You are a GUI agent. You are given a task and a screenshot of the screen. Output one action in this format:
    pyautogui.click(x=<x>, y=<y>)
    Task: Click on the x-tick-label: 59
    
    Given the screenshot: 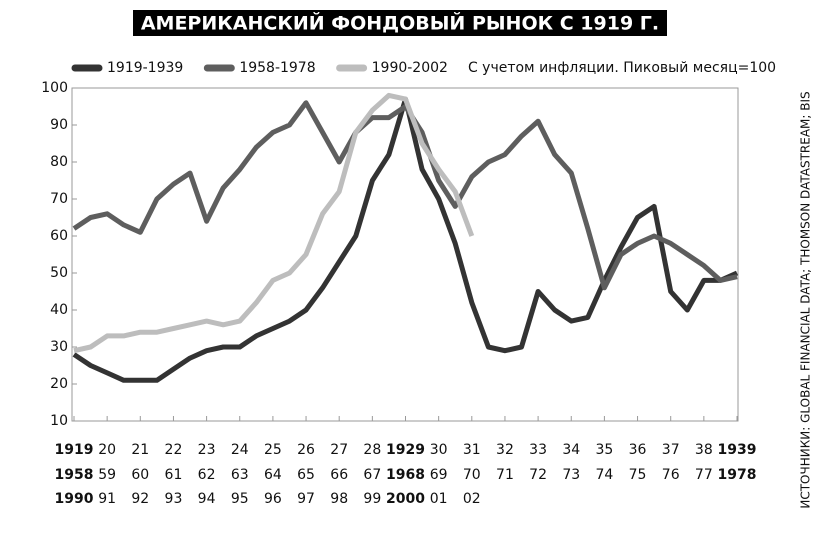 What is the action you would take?
    pyautogui.click(x=107, y=475)
    